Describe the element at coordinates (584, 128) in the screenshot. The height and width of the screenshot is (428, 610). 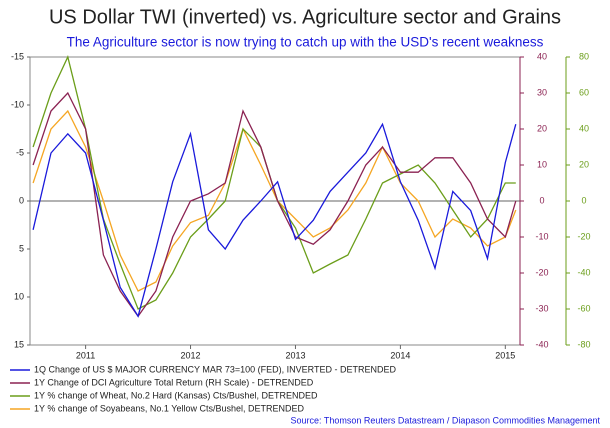
I see `y3-tick-label: 40` at that location.